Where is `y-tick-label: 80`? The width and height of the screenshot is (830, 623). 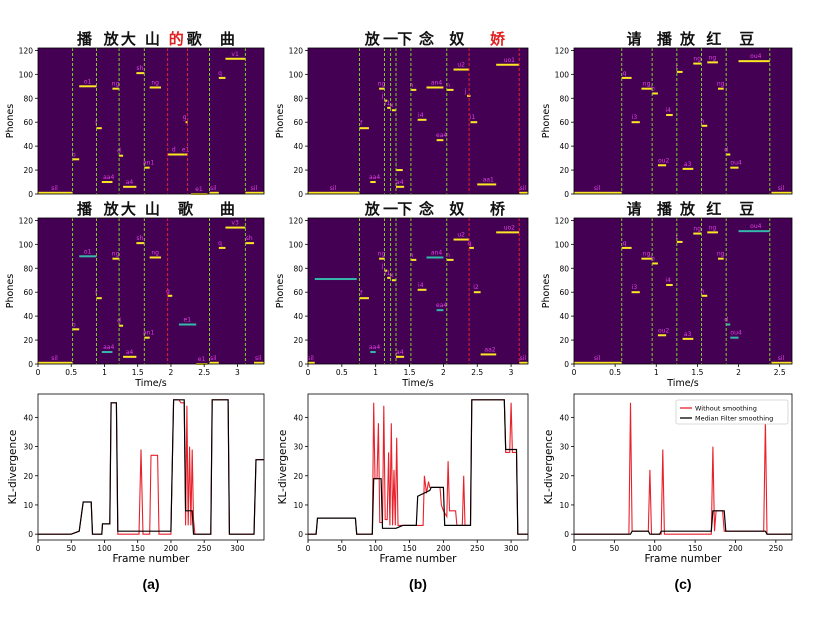
y-tick-label: 80 is located at coordinates (298, 268).